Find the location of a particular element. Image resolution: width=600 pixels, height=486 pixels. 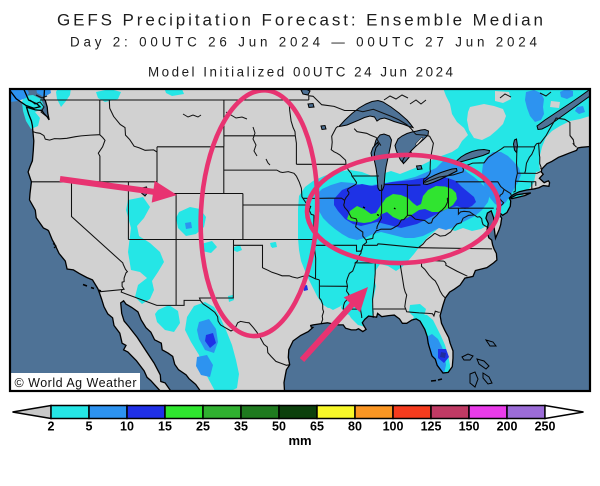

svg-text: 35 is located at coordinates (241, 427).